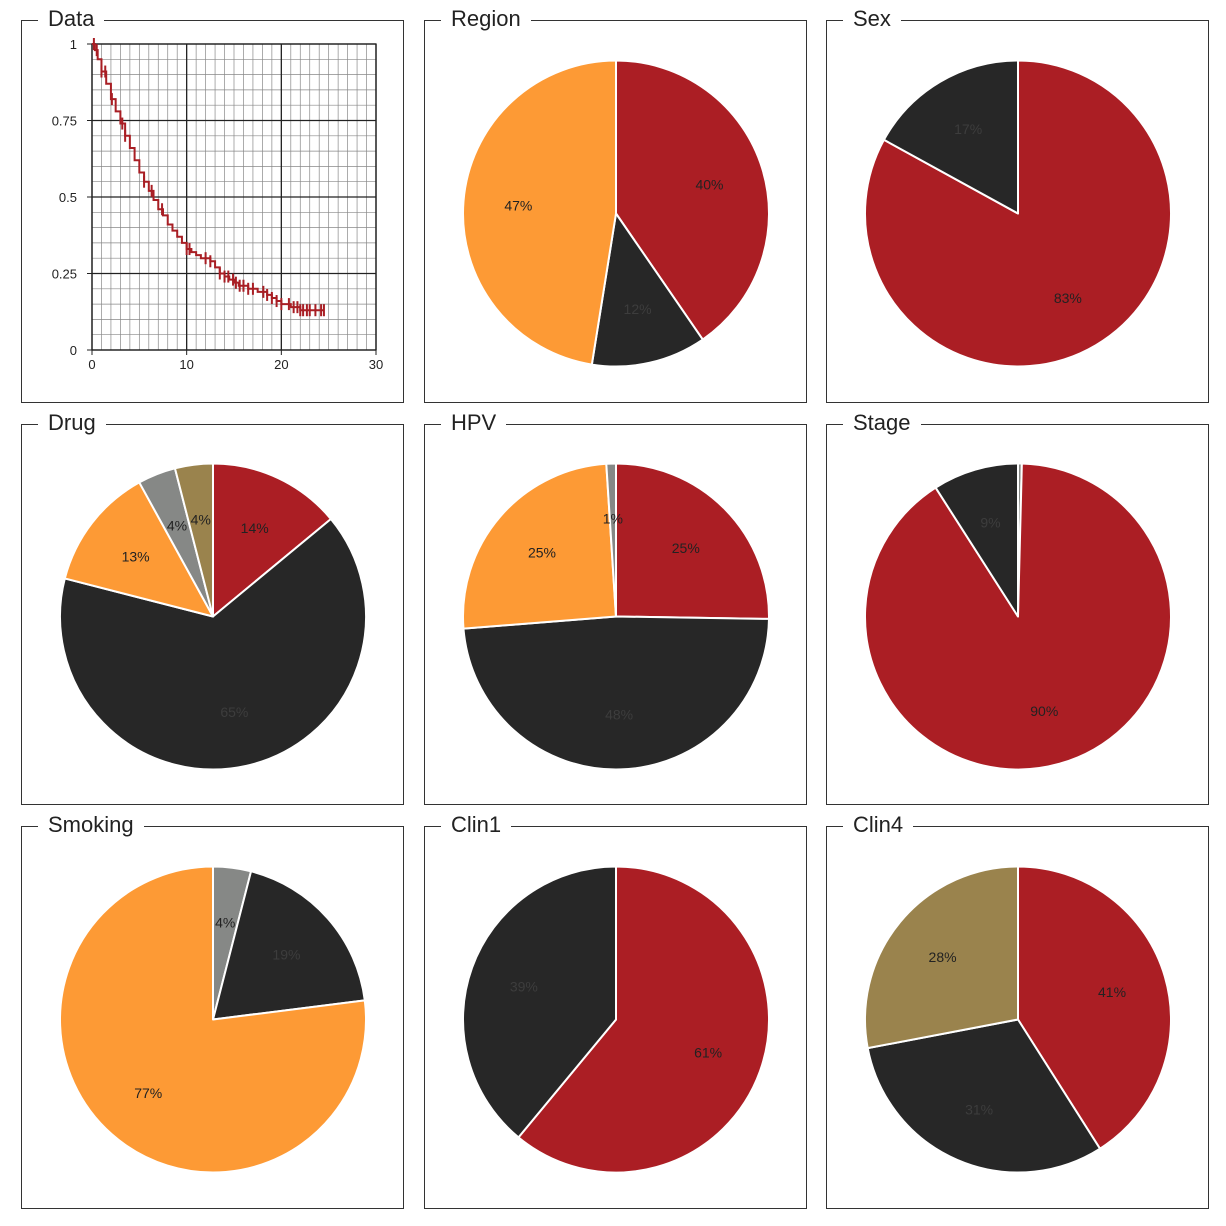  I want to click on panel-title: Region, so click(486, 19).